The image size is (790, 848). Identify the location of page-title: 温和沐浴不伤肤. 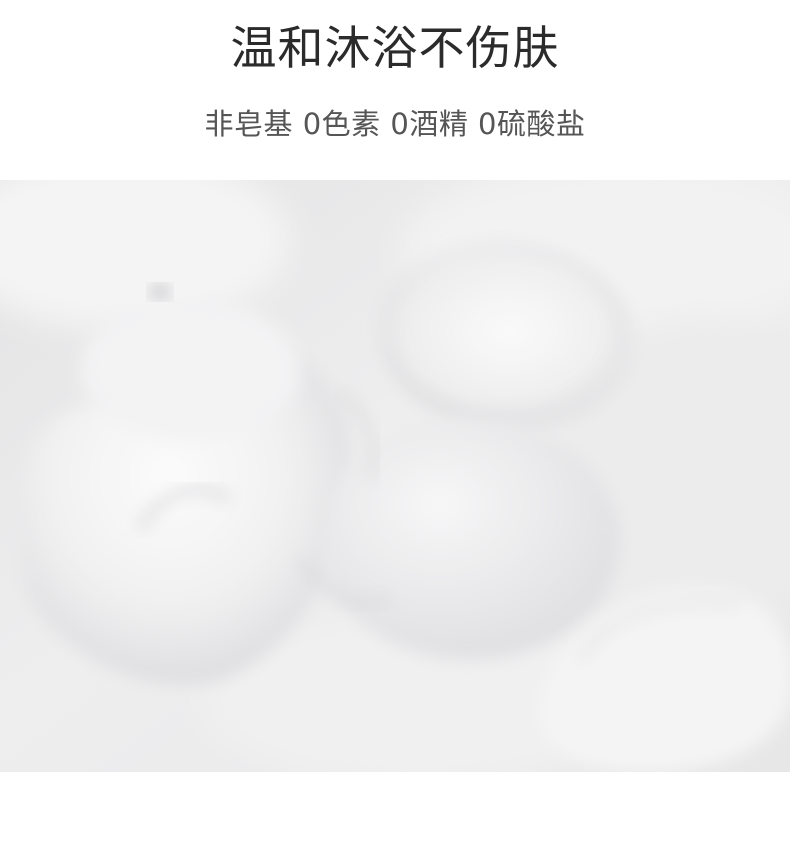
(395, 48).